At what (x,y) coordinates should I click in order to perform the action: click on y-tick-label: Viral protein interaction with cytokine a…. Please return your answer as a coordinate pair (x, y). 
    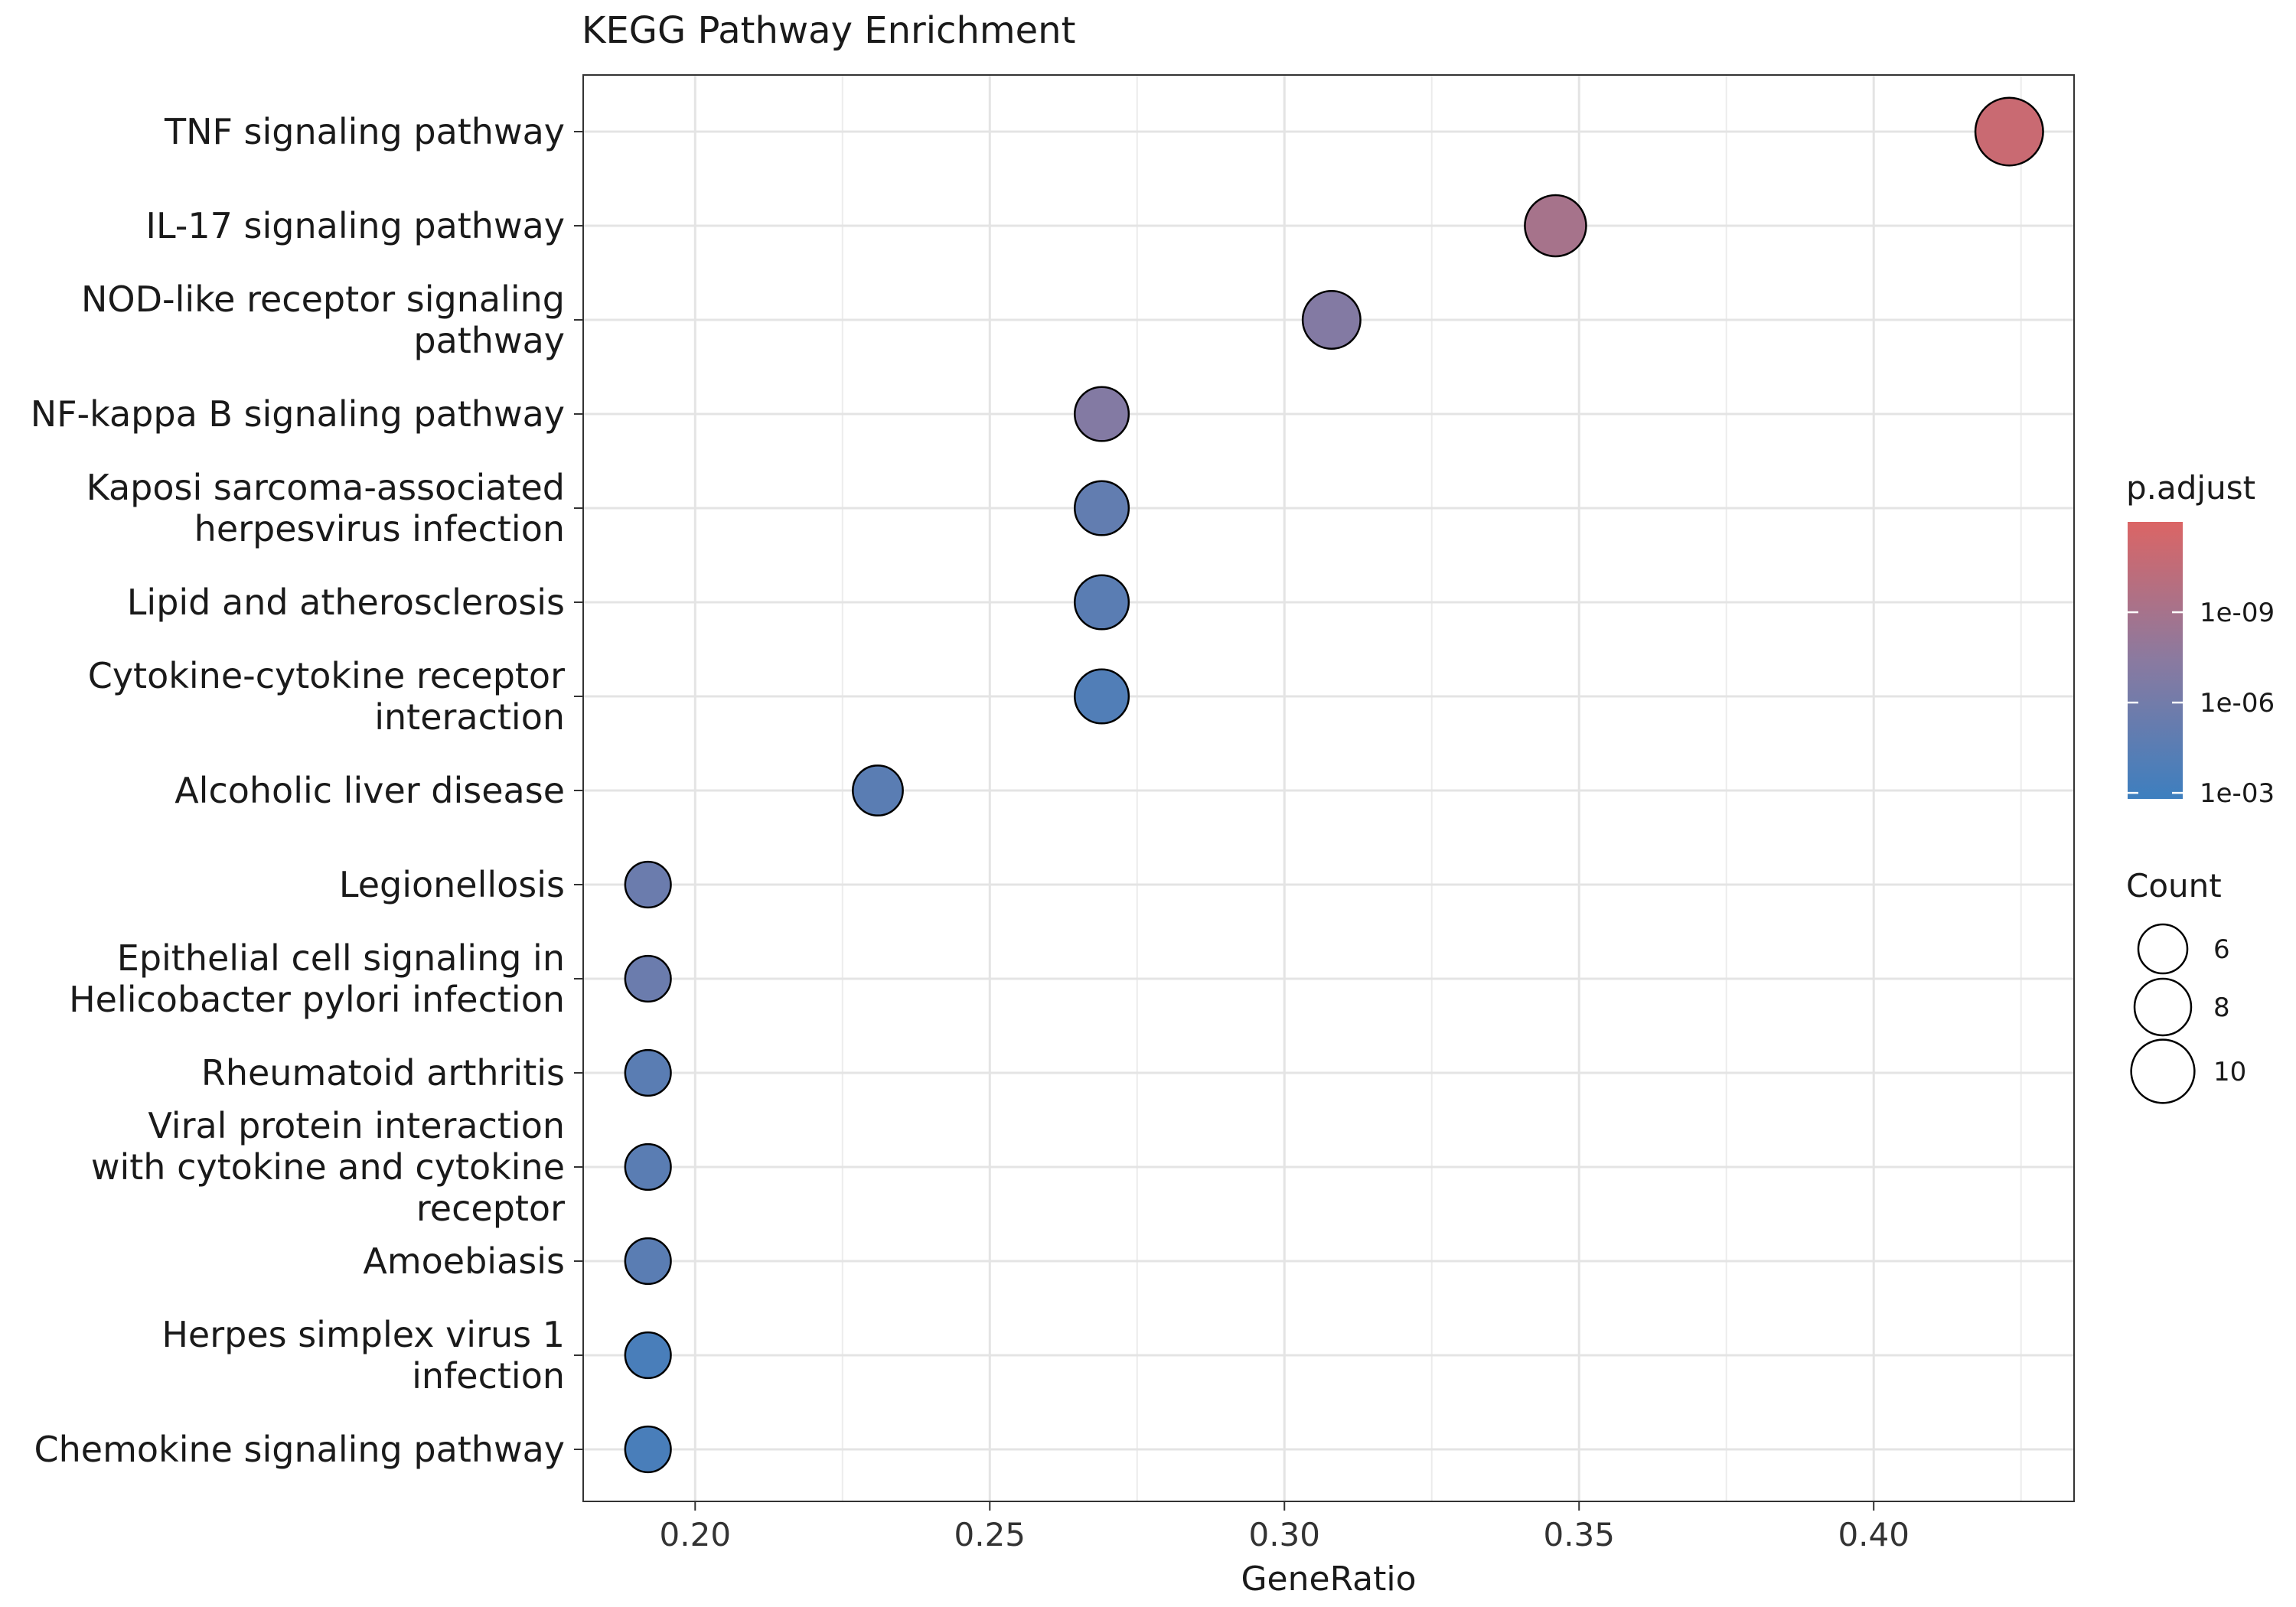
    Looking at the image, I should click on (328, 1167).